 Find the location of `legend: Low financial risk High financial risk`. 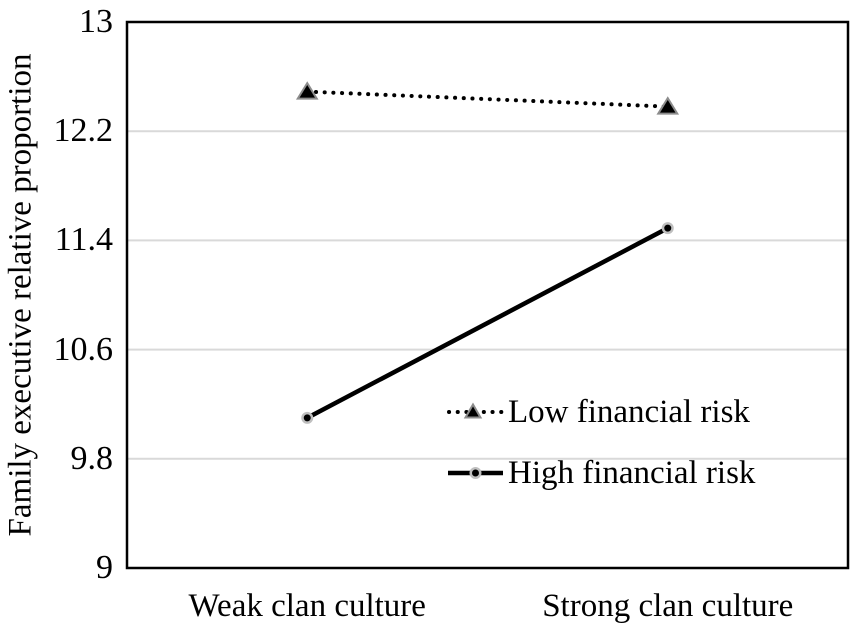

legend: Low financial risk High financial risk is located at coordinates (601, 455).